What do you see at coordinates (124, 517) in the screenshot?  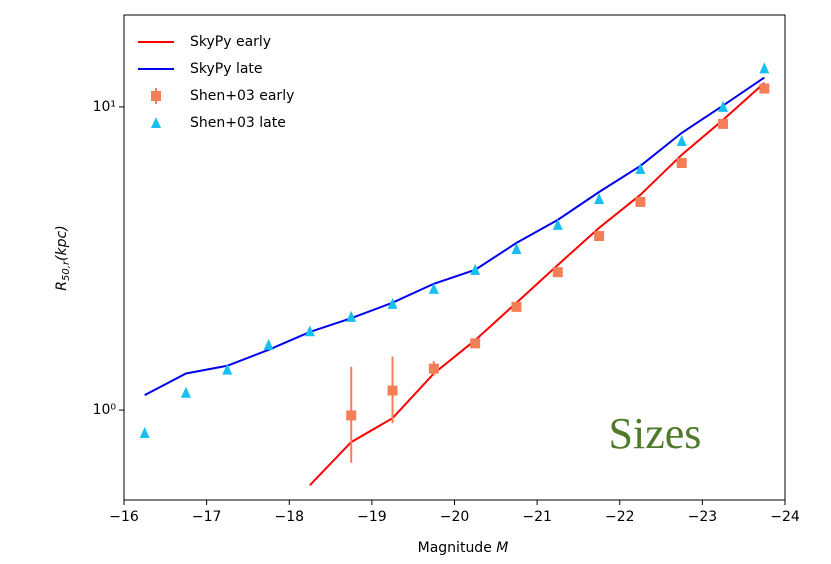 I see `x-tick-label: −16` at bounding box center [124, 517].